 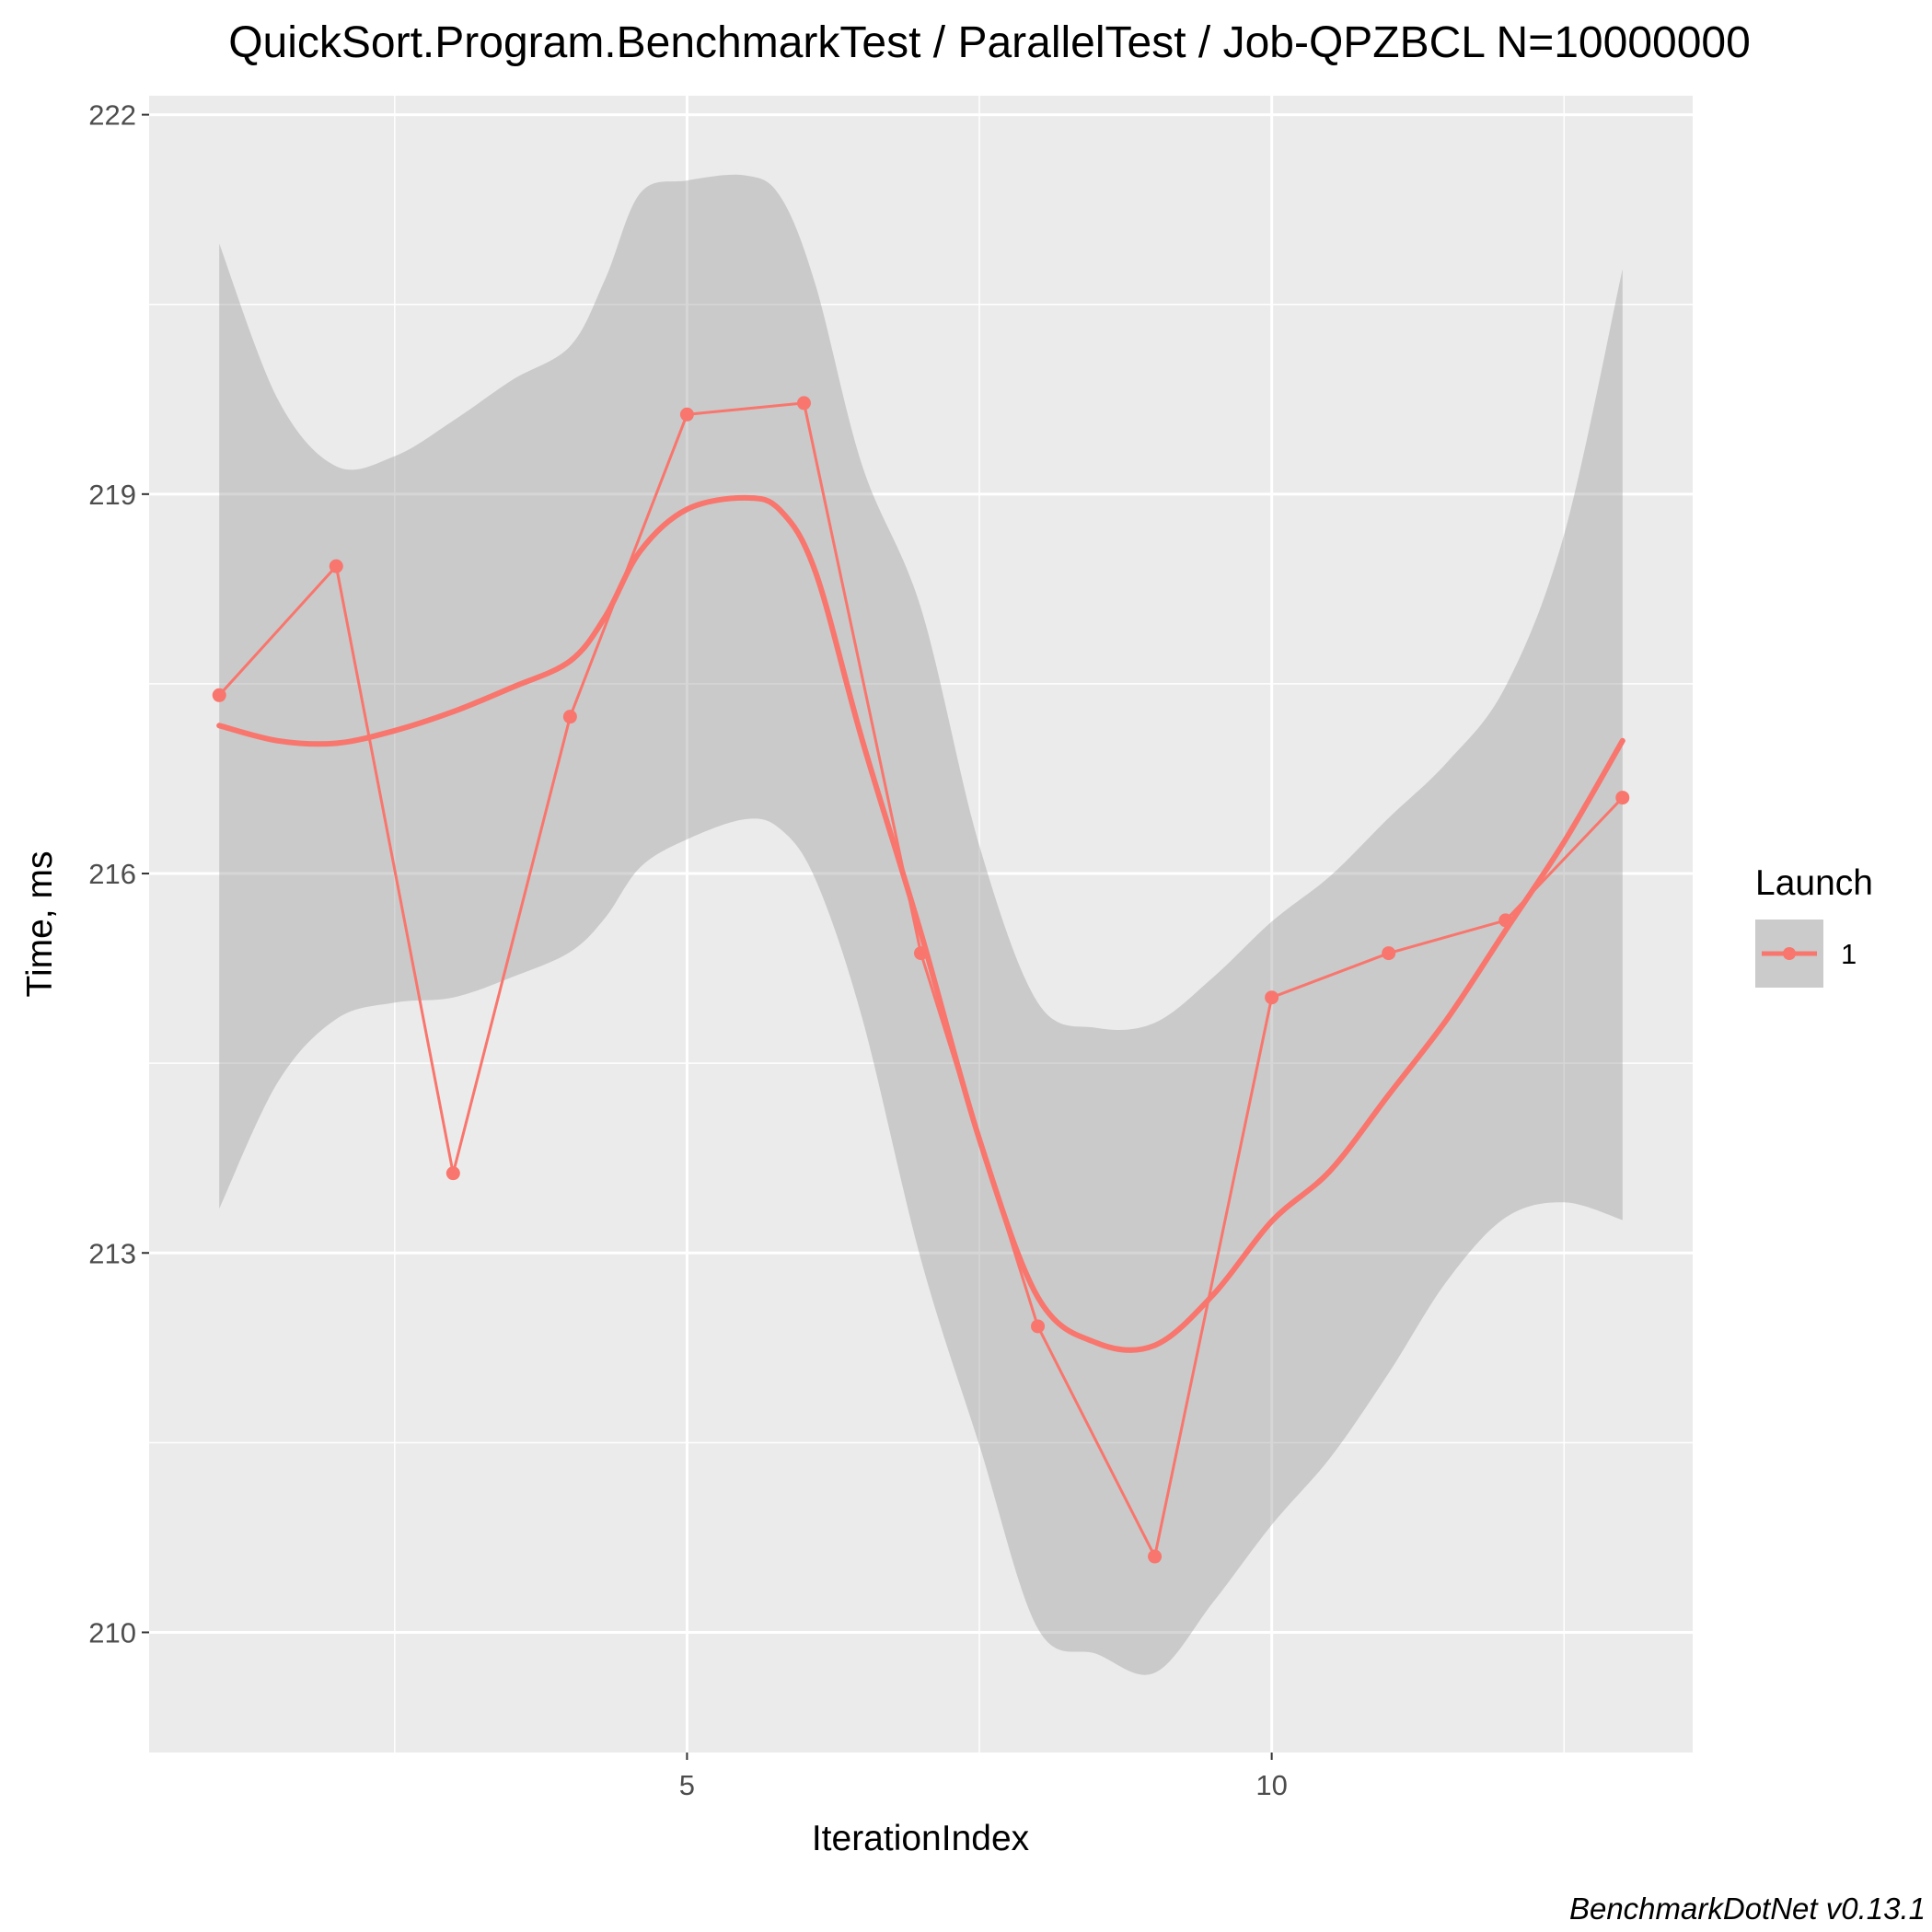 I want to click on x-axis-title: IterationIndex, so click(x=921, y=1839).